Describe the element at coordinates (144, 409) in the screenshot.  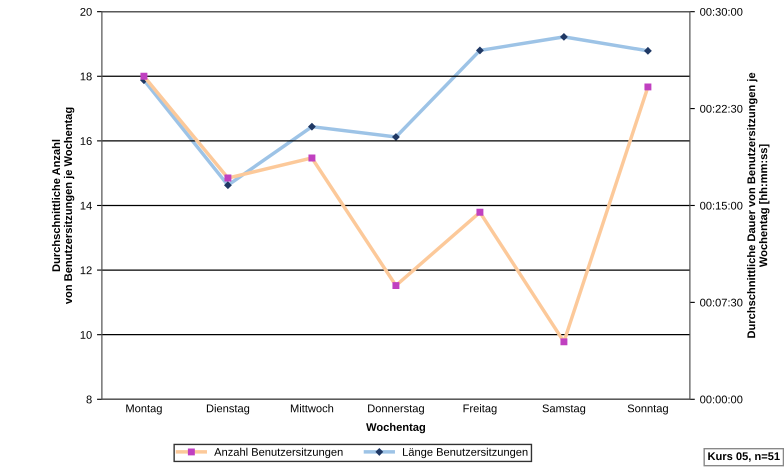
I see `x-tick-label: Montag` at that location.